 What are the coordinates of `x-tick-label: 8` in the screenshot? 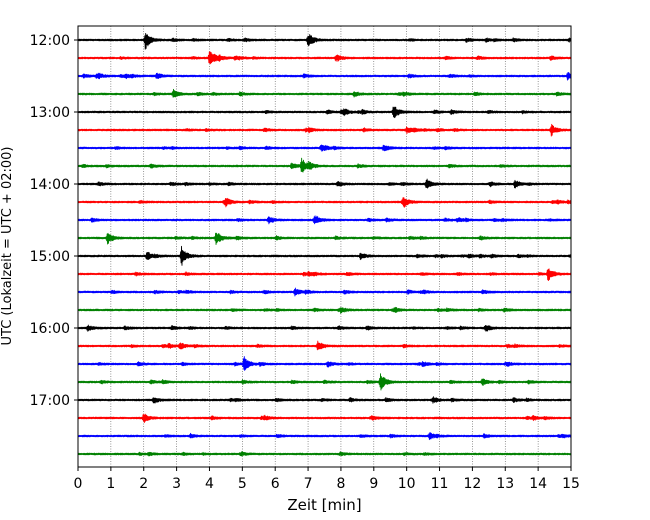 It's located at (340, 484).